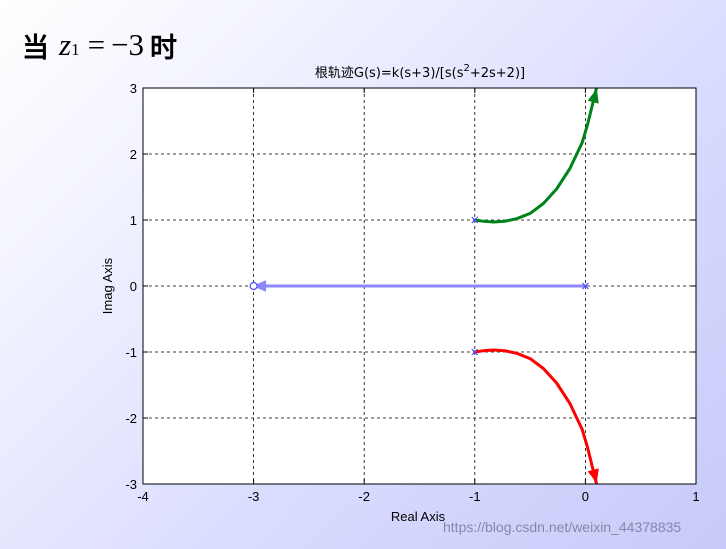 The image size is (726, 549). What do you see at coordinates (420, 72) in the screenshot?
I see `chart-title: 根轨迹G(s)=k(s+3)/[s(s2+2s+2)]` at bounding box center [420, 72].